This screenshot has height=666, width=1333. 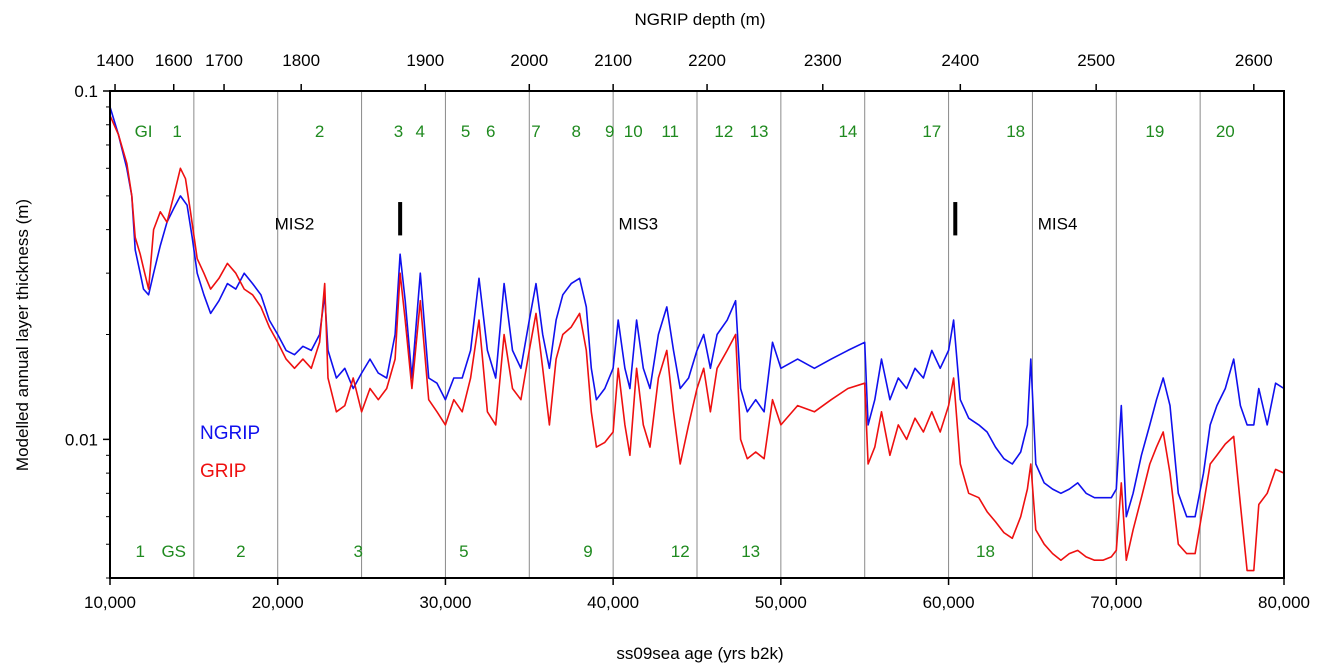 What do you see at coordinates (638, 224) in the screenshot?
I see `period-label: MIS3` at bounding box center [638, 224].